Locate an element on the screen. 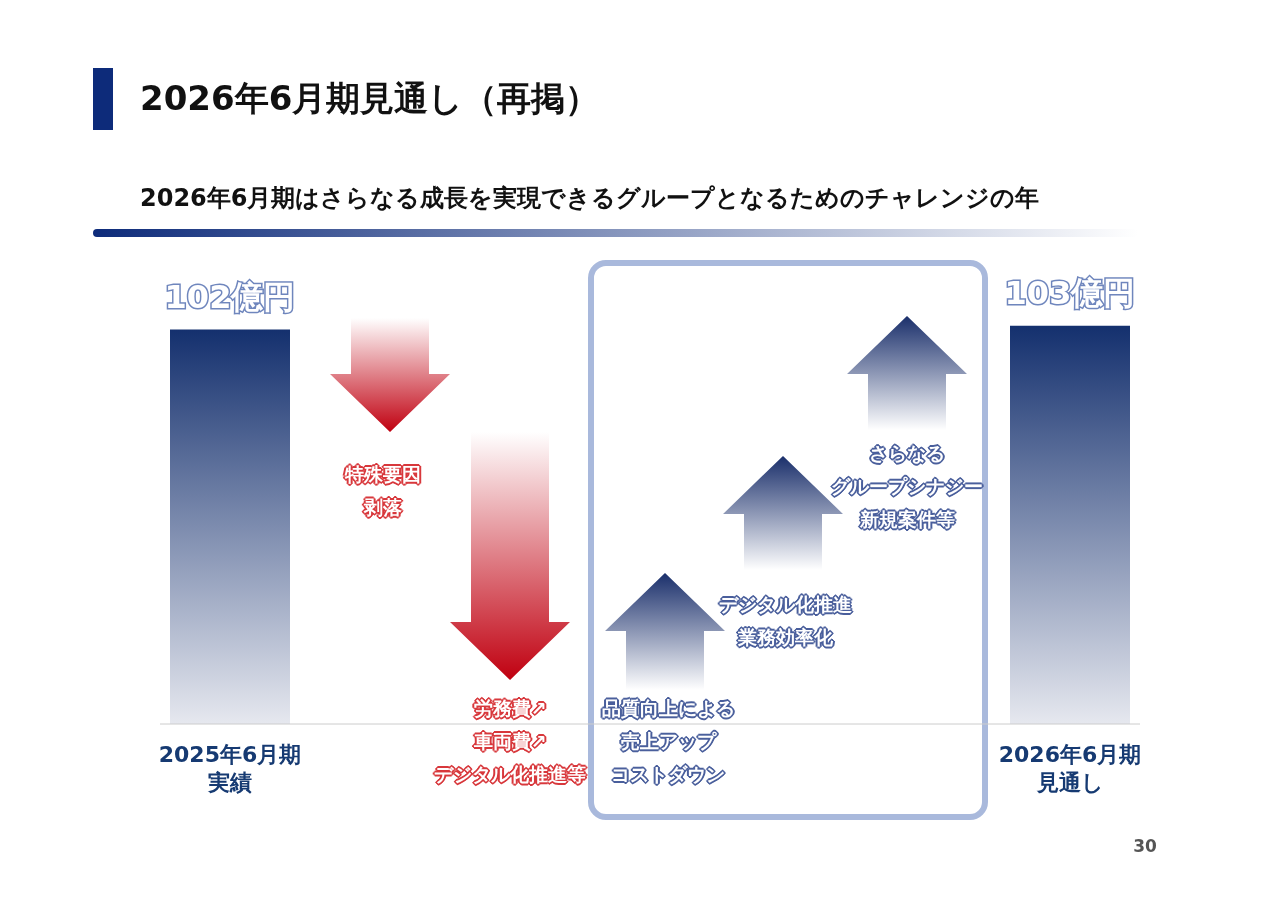 Image resolution: width=1280 pixels, height=905 pixels. x-tick-label: 2025年6月期実績 is located at coordinates (230, 768).